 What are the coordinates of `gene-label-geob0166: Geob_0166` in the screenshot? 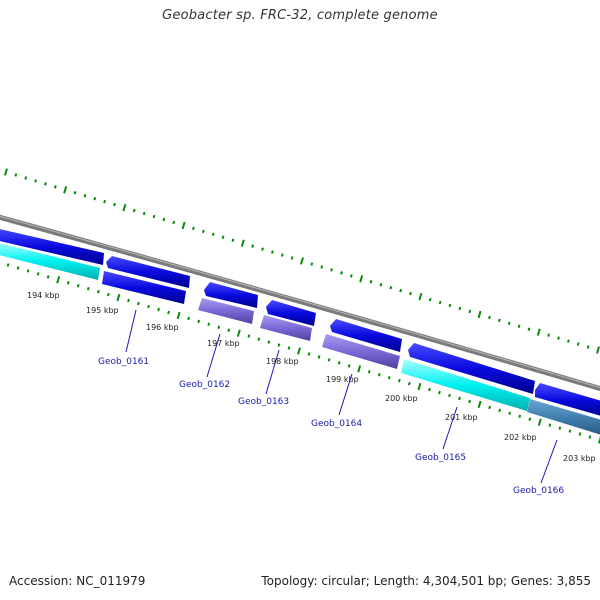 It's located at (538, 491).